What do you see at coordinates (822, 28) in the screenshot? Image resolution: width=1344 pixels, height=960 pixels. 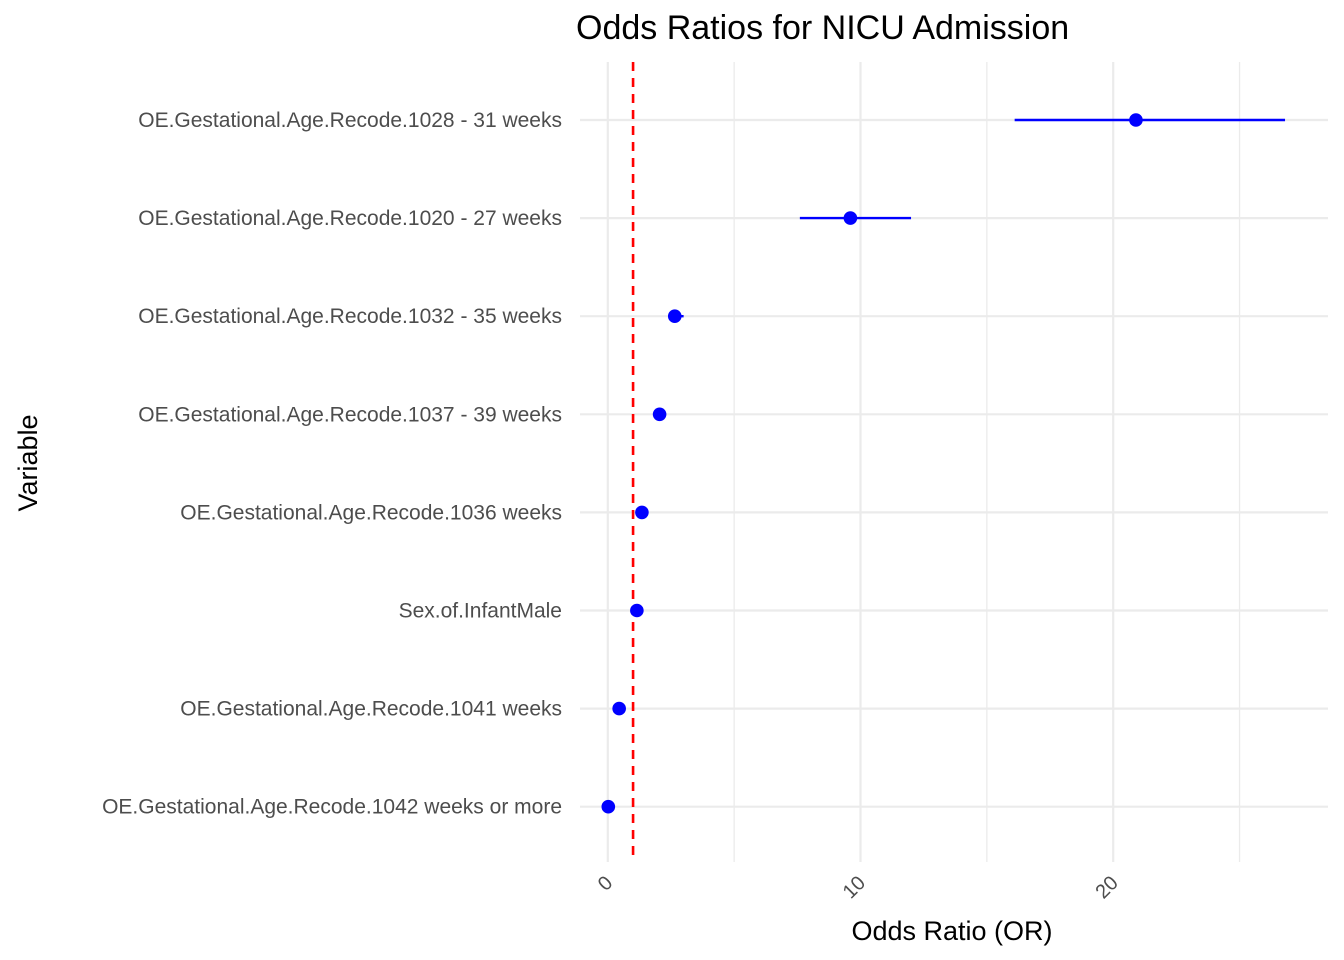 I see `chart-title: Odds Ratios for NICU Admission` at bounding box center [822, 28].